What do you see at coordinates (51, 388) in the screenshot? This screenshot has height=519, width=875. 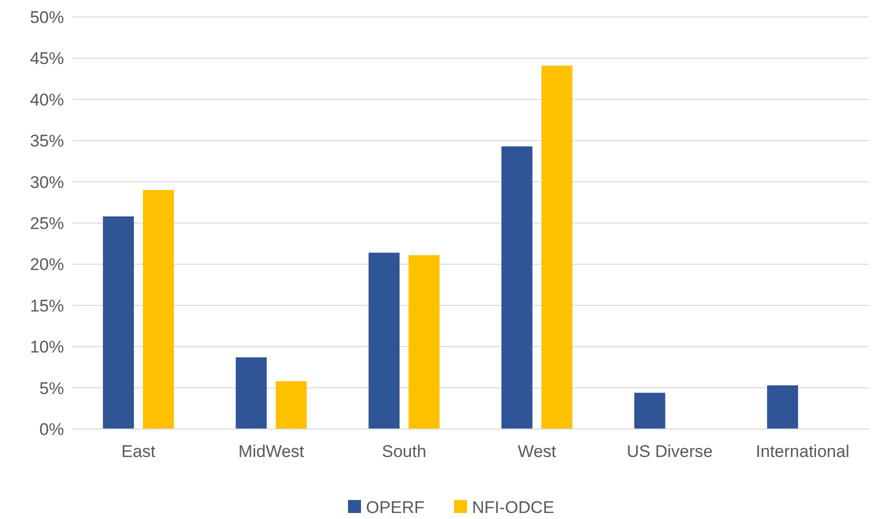 I see `y-tick-label: 5%` at bounding box center [51, 388].